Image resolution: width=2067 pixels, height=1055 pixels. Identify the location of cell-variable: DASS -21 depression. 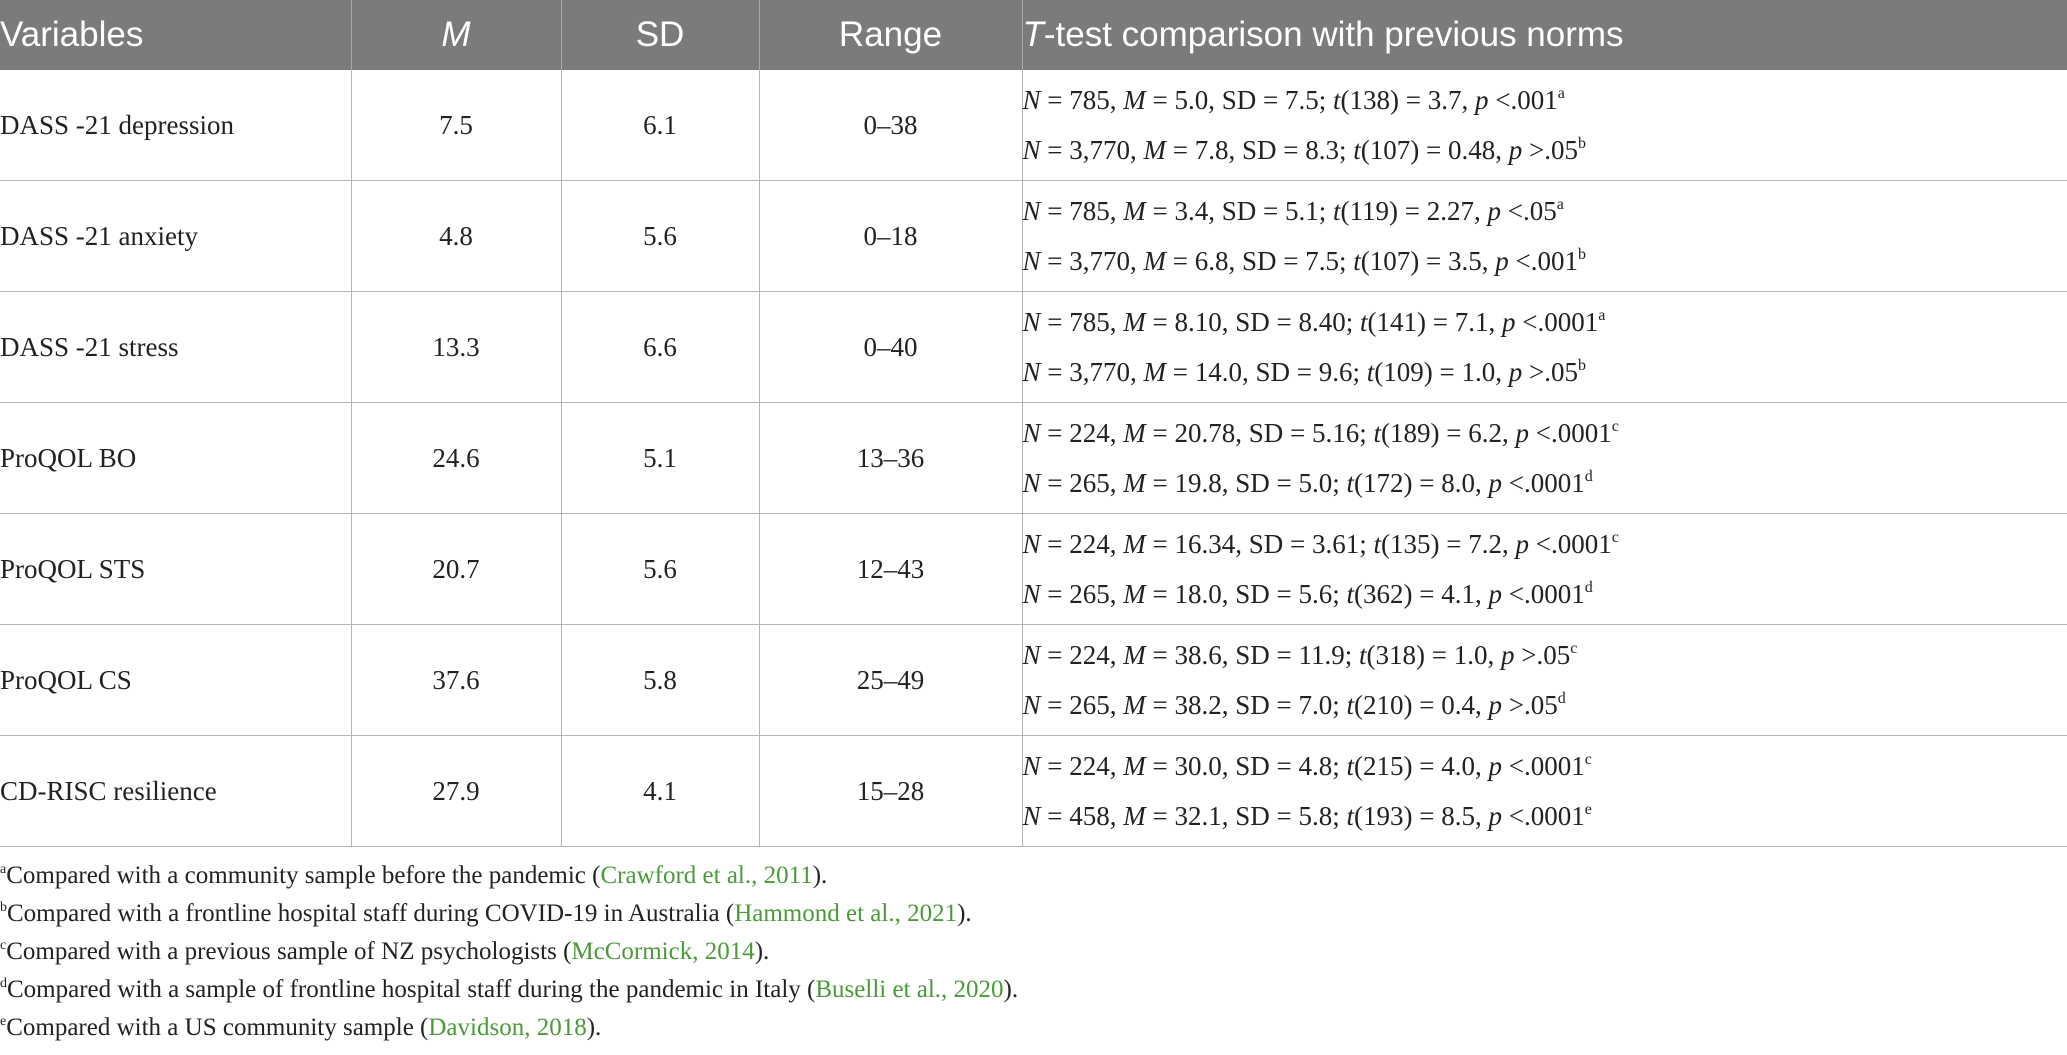
(176, 125).